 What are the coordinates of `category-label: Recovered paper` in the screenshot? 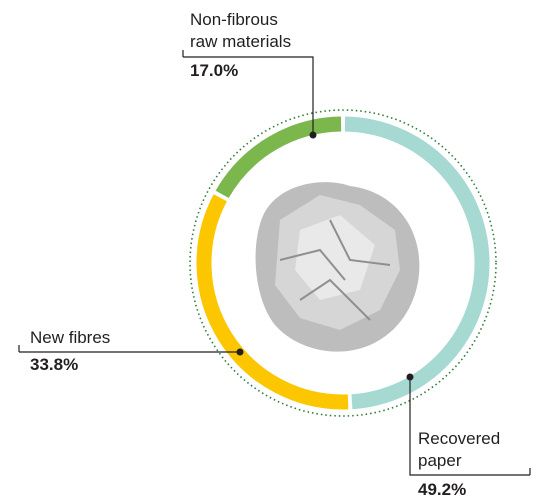 It's located at (459, 449).